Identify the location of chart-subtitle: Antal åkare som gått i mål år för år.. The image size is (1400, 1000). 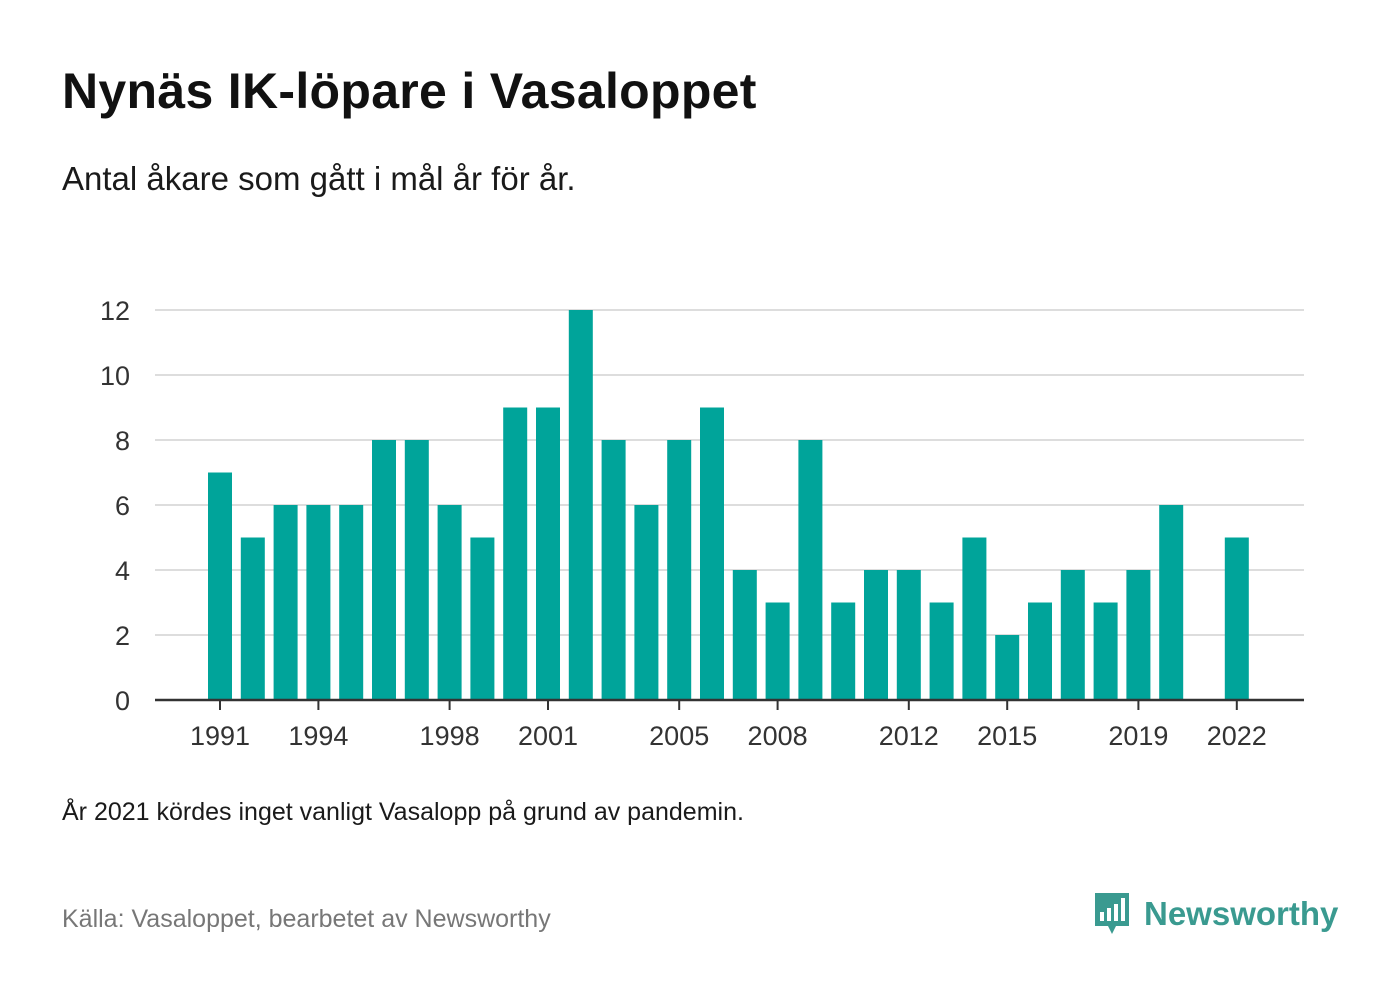
(319, 178).